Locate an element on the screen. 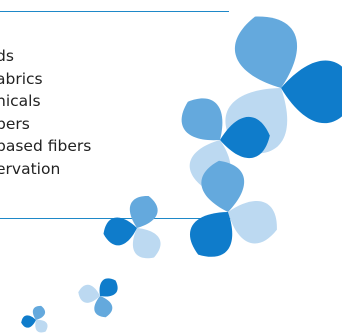  list-item: ervation is located at coordinates (30, 168).